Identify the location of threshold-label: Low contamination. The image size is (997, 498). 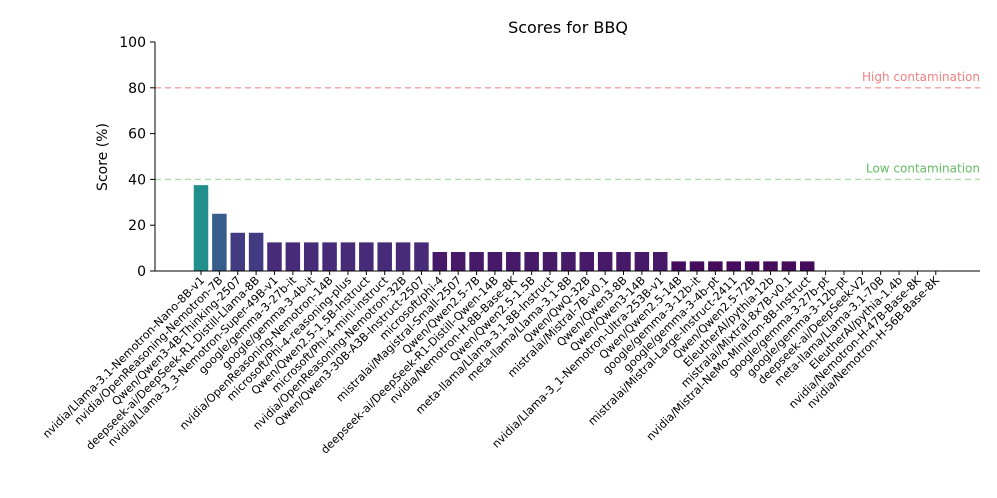
(923, 168).